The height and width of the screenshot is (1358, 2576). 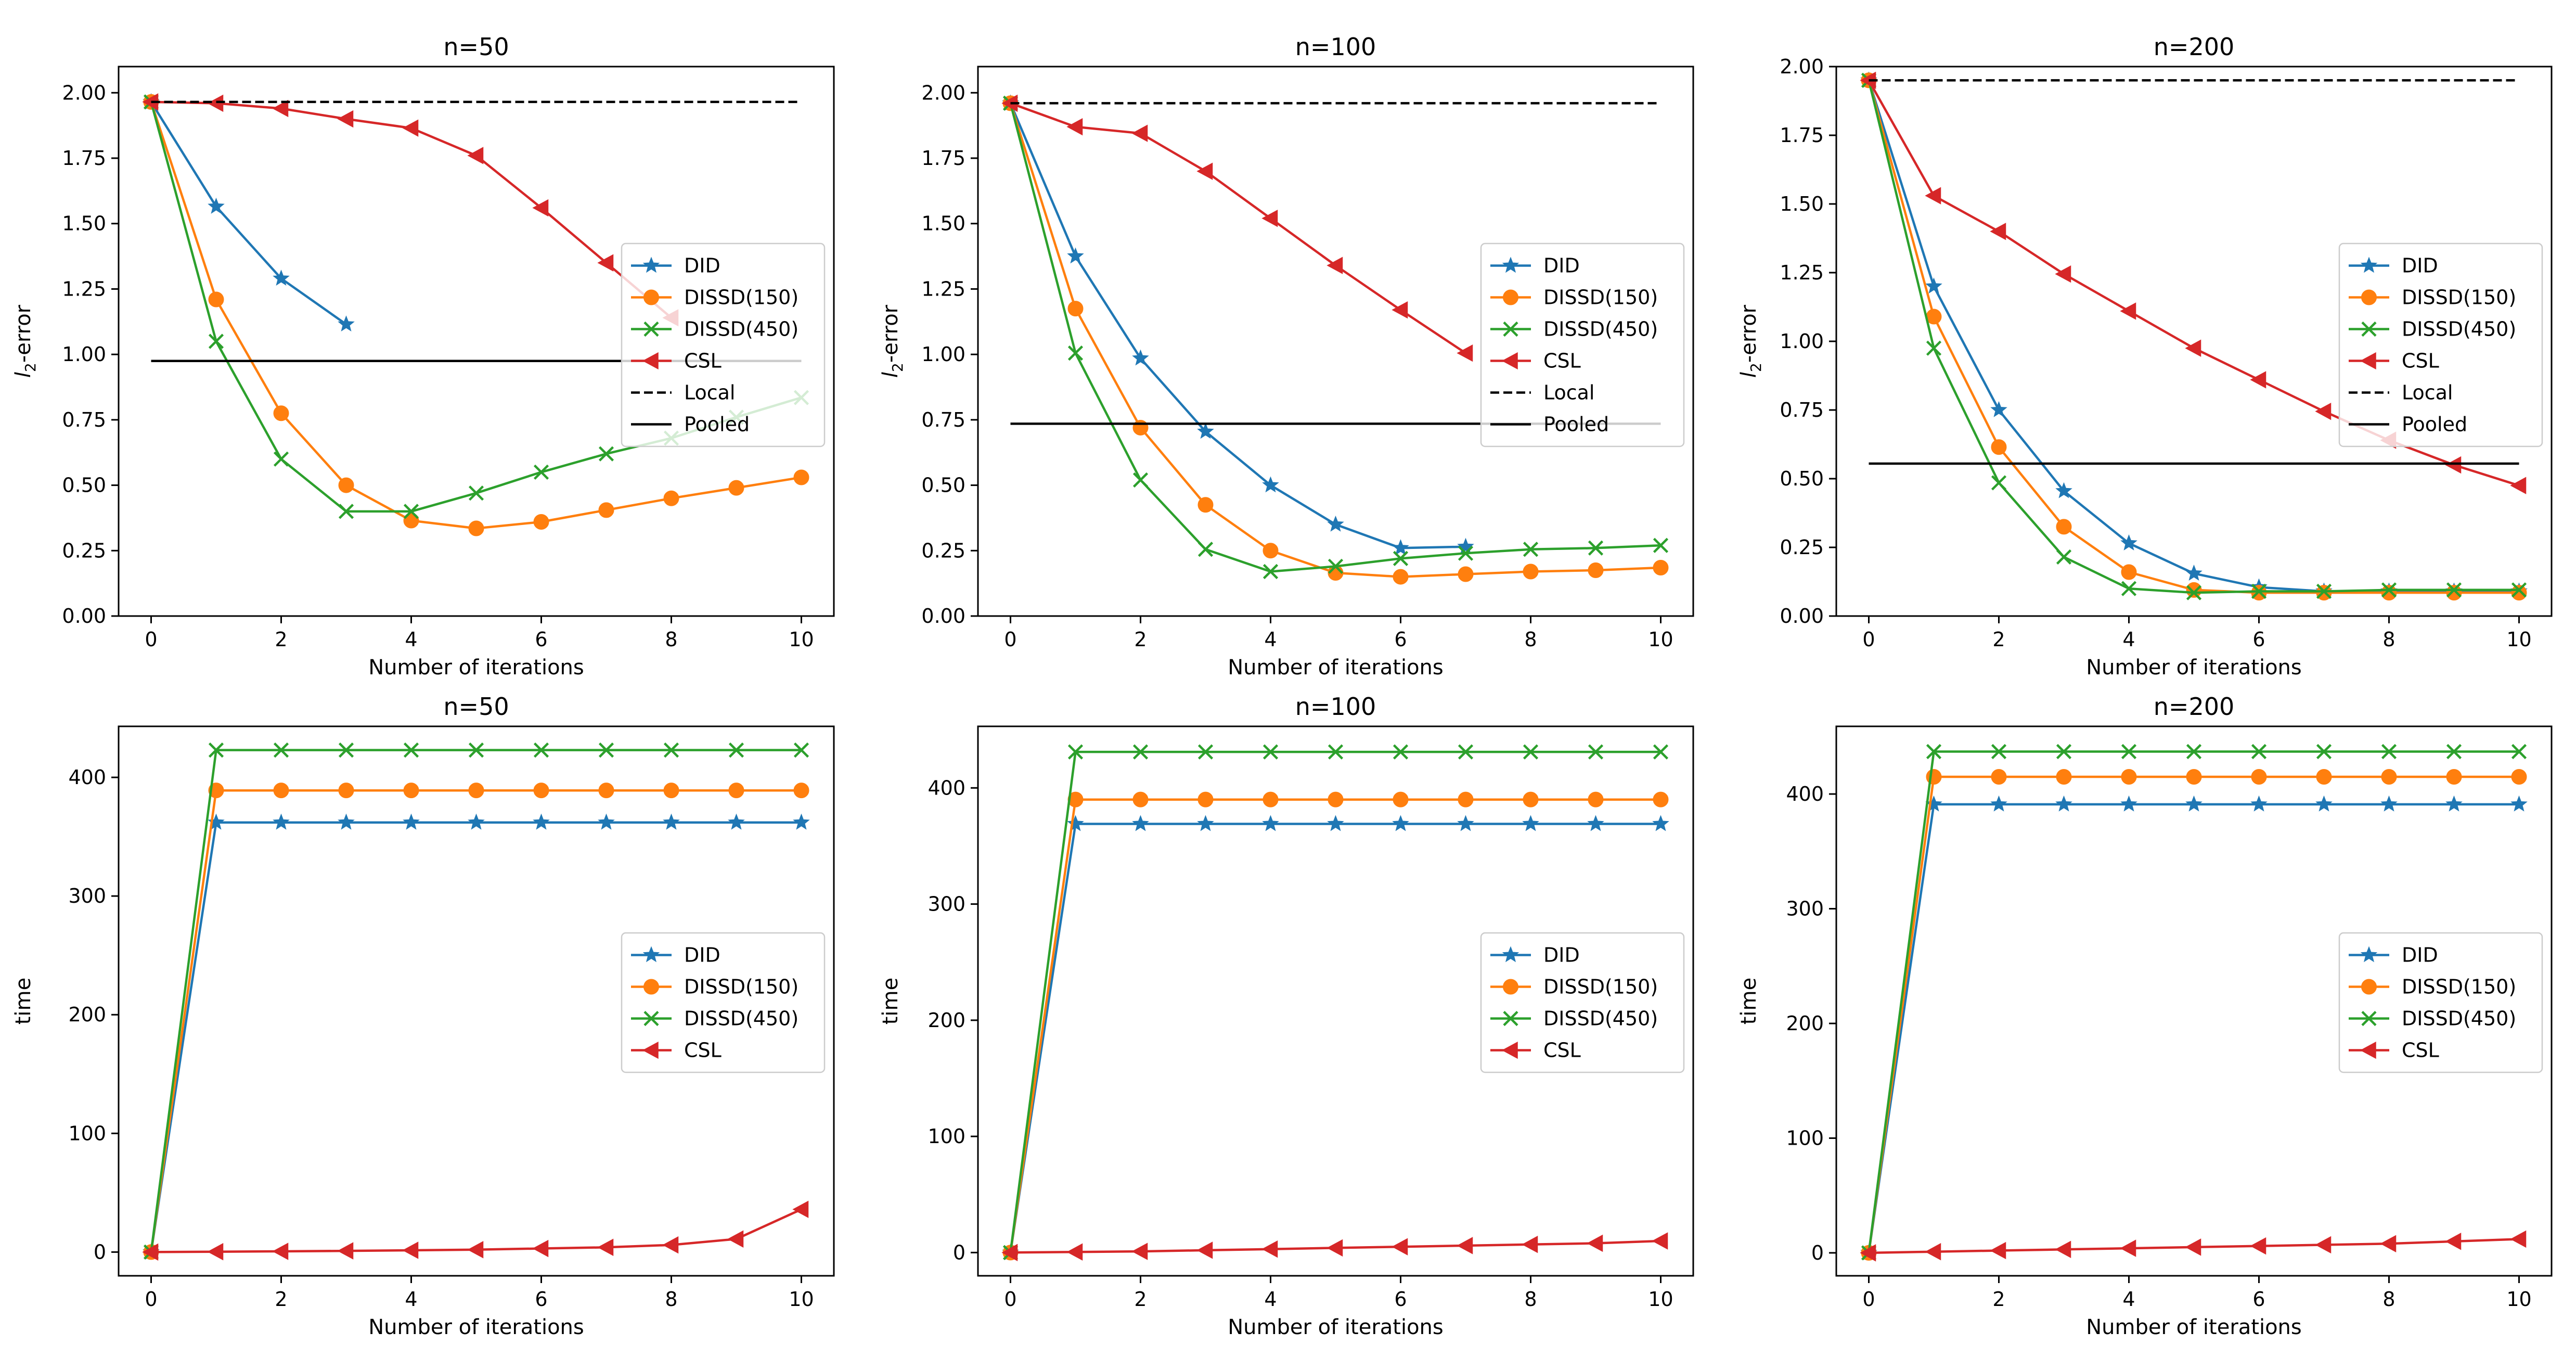 I want to click on legend: DID DISSD(150) DISSD(450) CSL, so click(x=2440, y=1003).